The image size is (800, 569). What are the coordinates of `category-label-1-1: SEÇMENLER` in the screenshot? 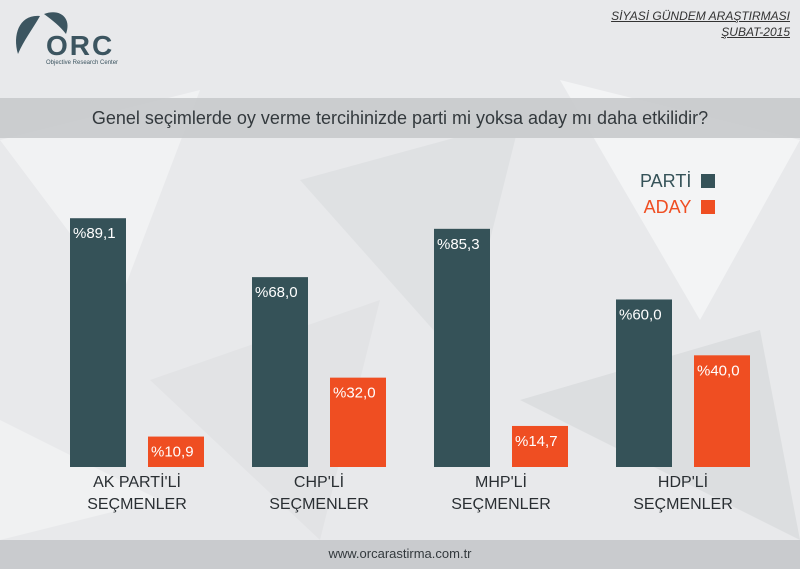 It's located at (319, 504).